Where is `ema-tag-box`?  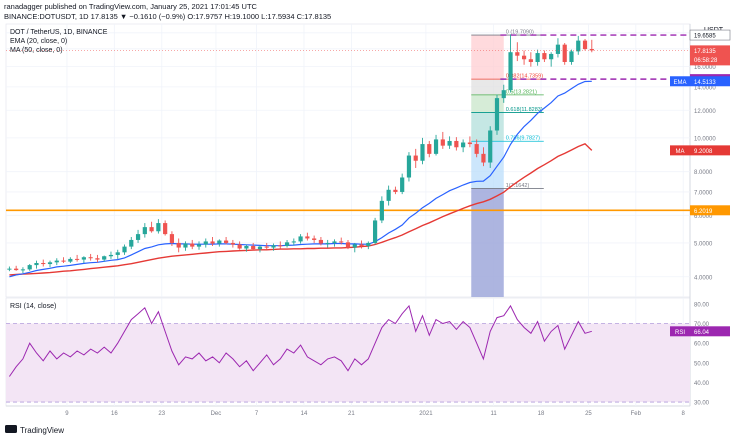 ema-tag-box is located at coordinates (710, 81).